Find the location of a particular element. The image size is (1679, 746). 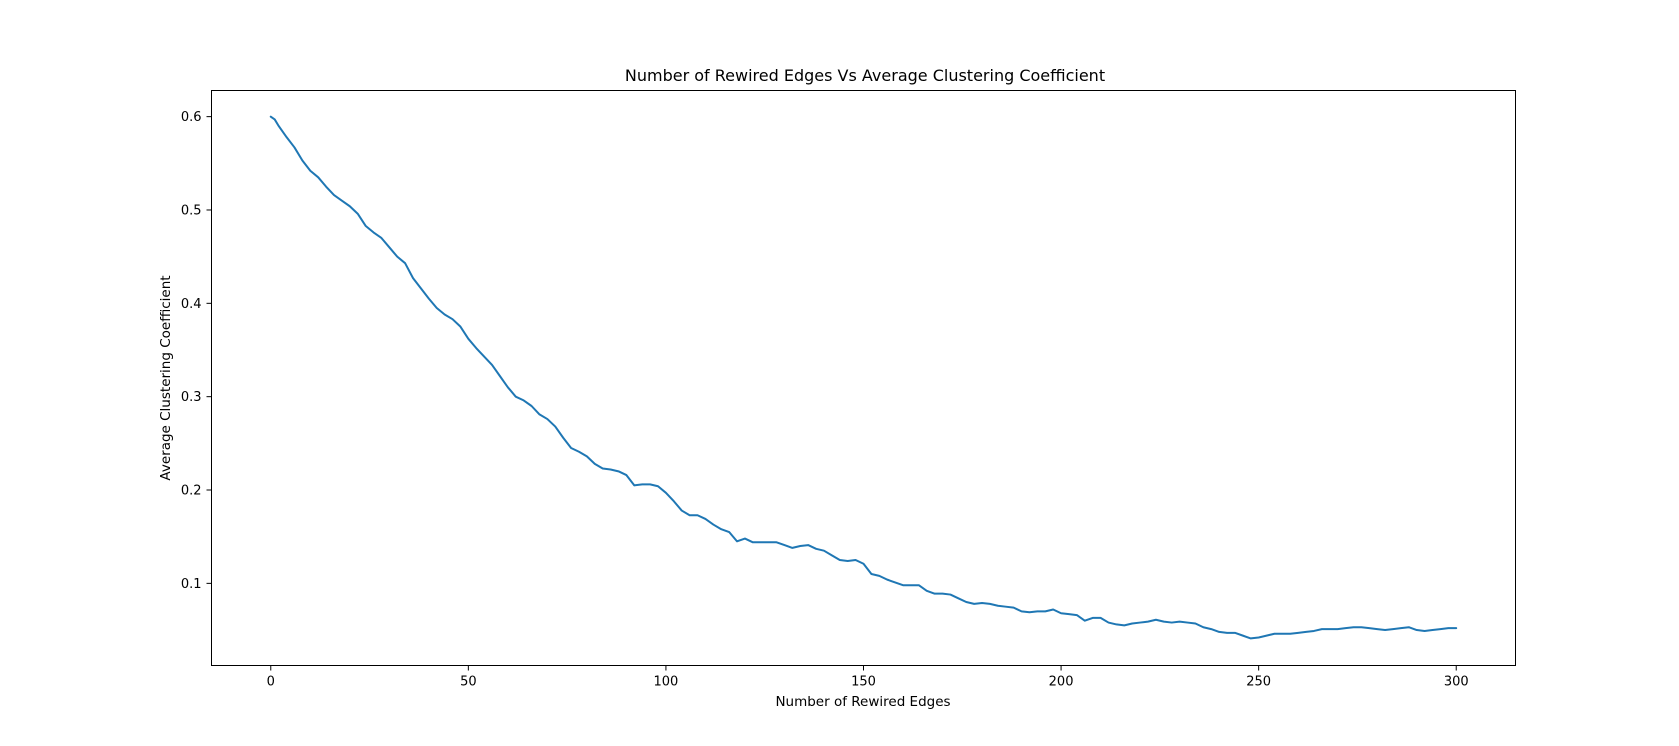

y-tick-label: 0.3 is located at coordinates (191, 397).